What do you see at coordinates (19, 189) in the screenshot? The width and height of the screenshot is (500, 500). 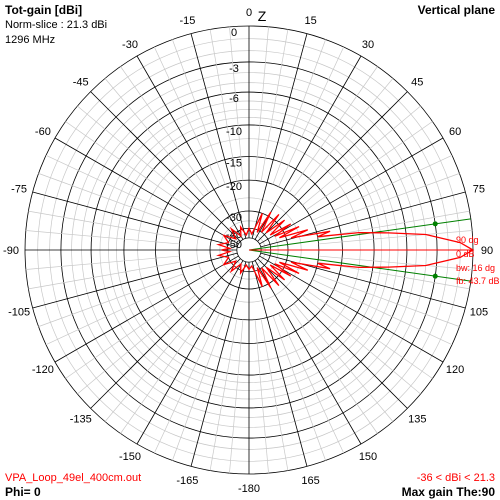 I see `angle-label: -75` at bounding box center [19, 189].